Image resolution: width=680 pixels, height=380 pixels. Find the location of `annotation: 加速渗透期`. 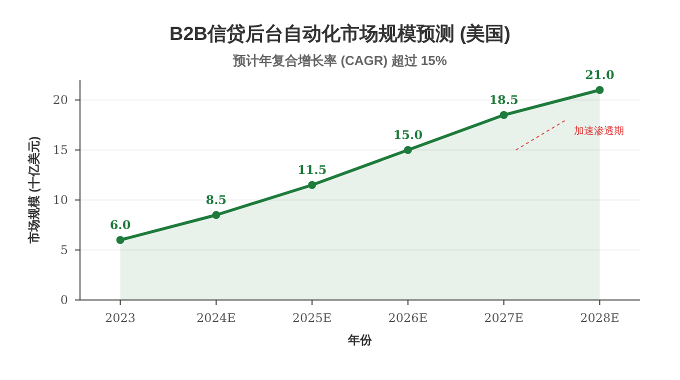

annotation: 加速渗透期 is located at coordinates (599, 131).